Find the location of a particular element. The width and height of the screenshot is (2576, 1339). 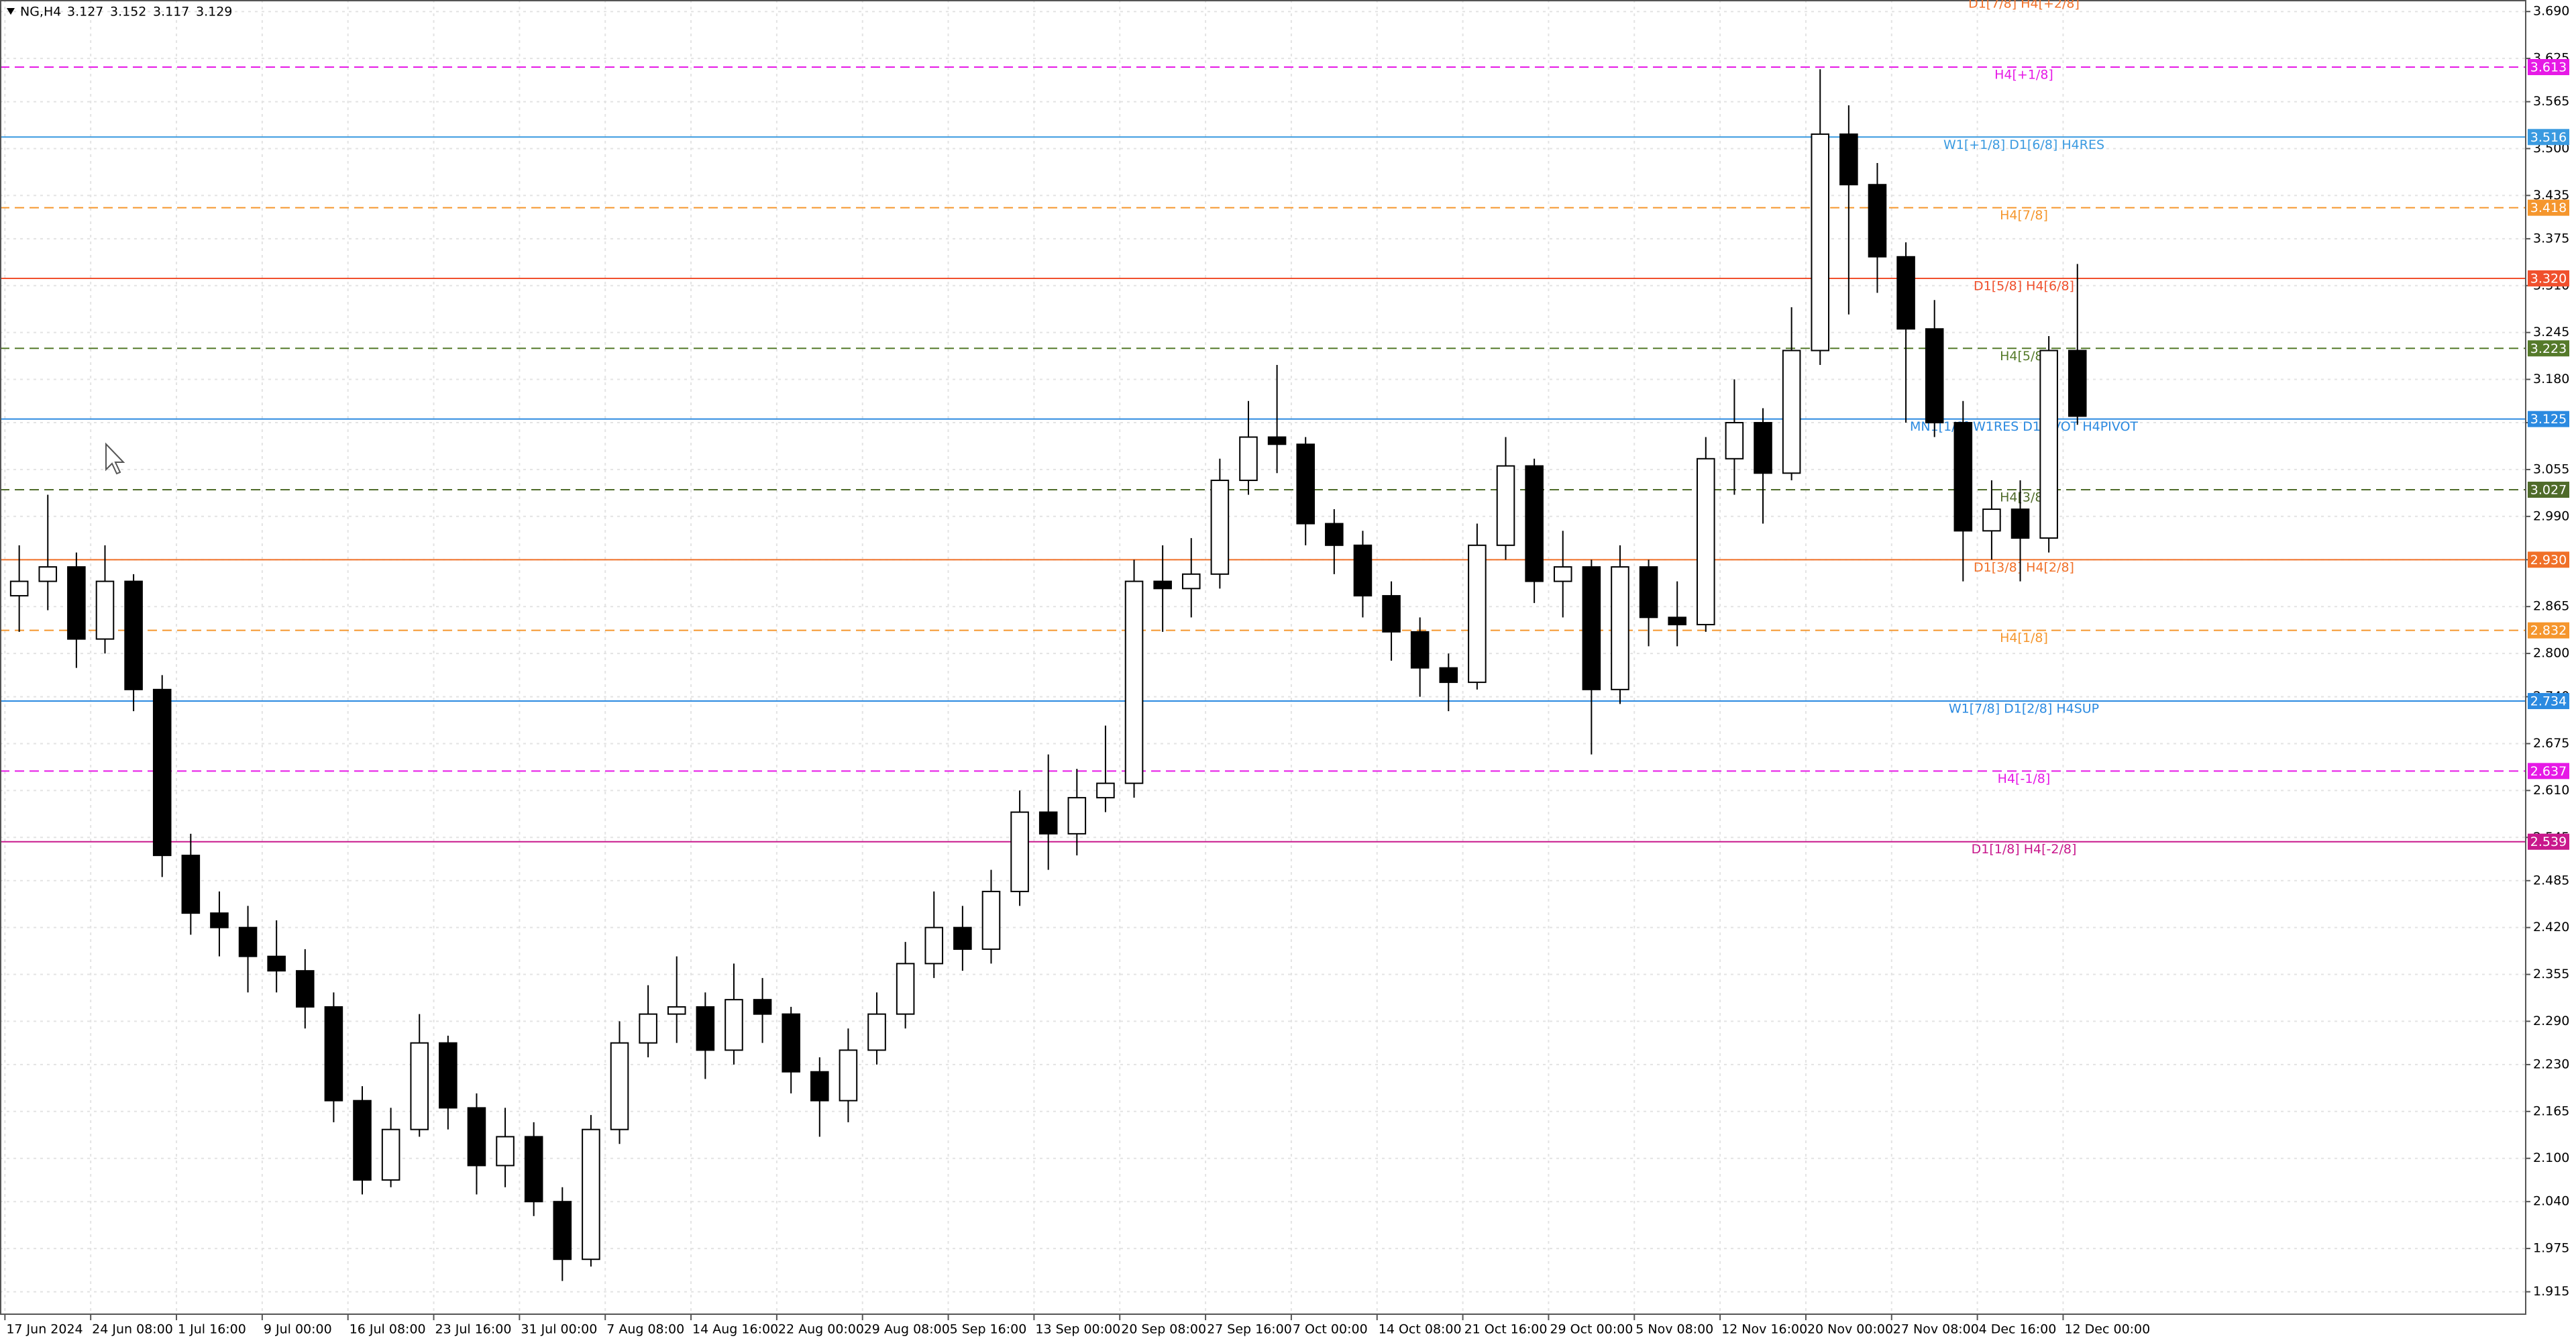

x-tick-label: 22 Aug 00:00 is located at coordinates (821, 1329).